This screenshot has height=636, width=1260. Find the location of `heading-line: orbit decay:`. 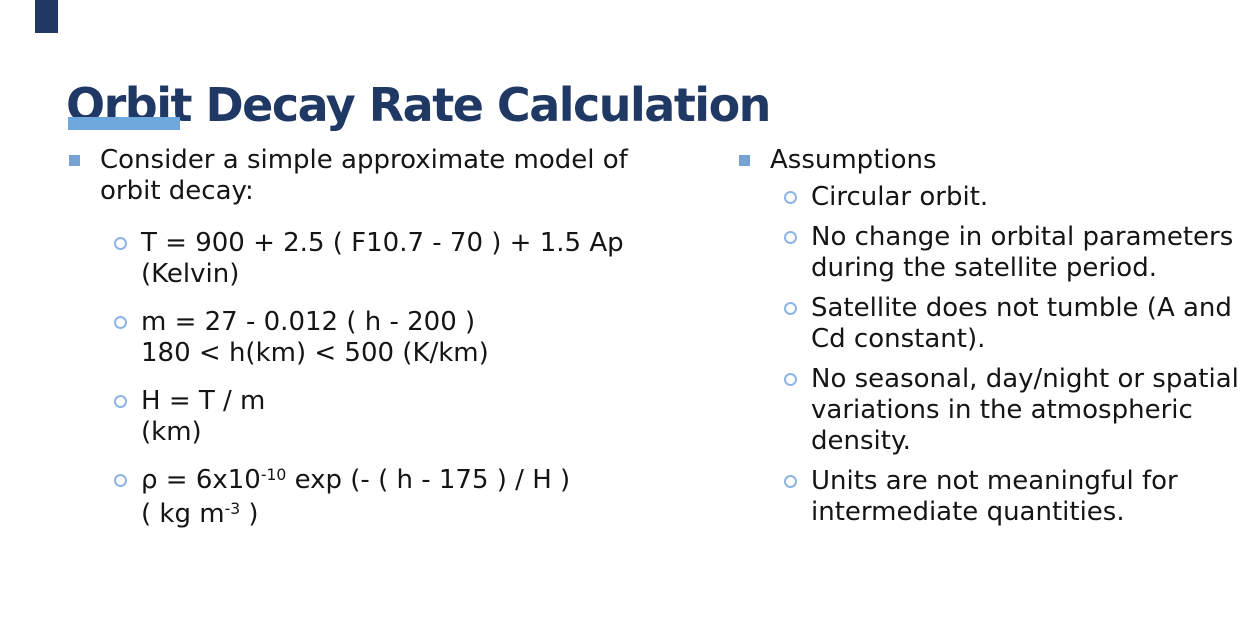

heading-line: orbit decay: is located at coordinates (177, 191).